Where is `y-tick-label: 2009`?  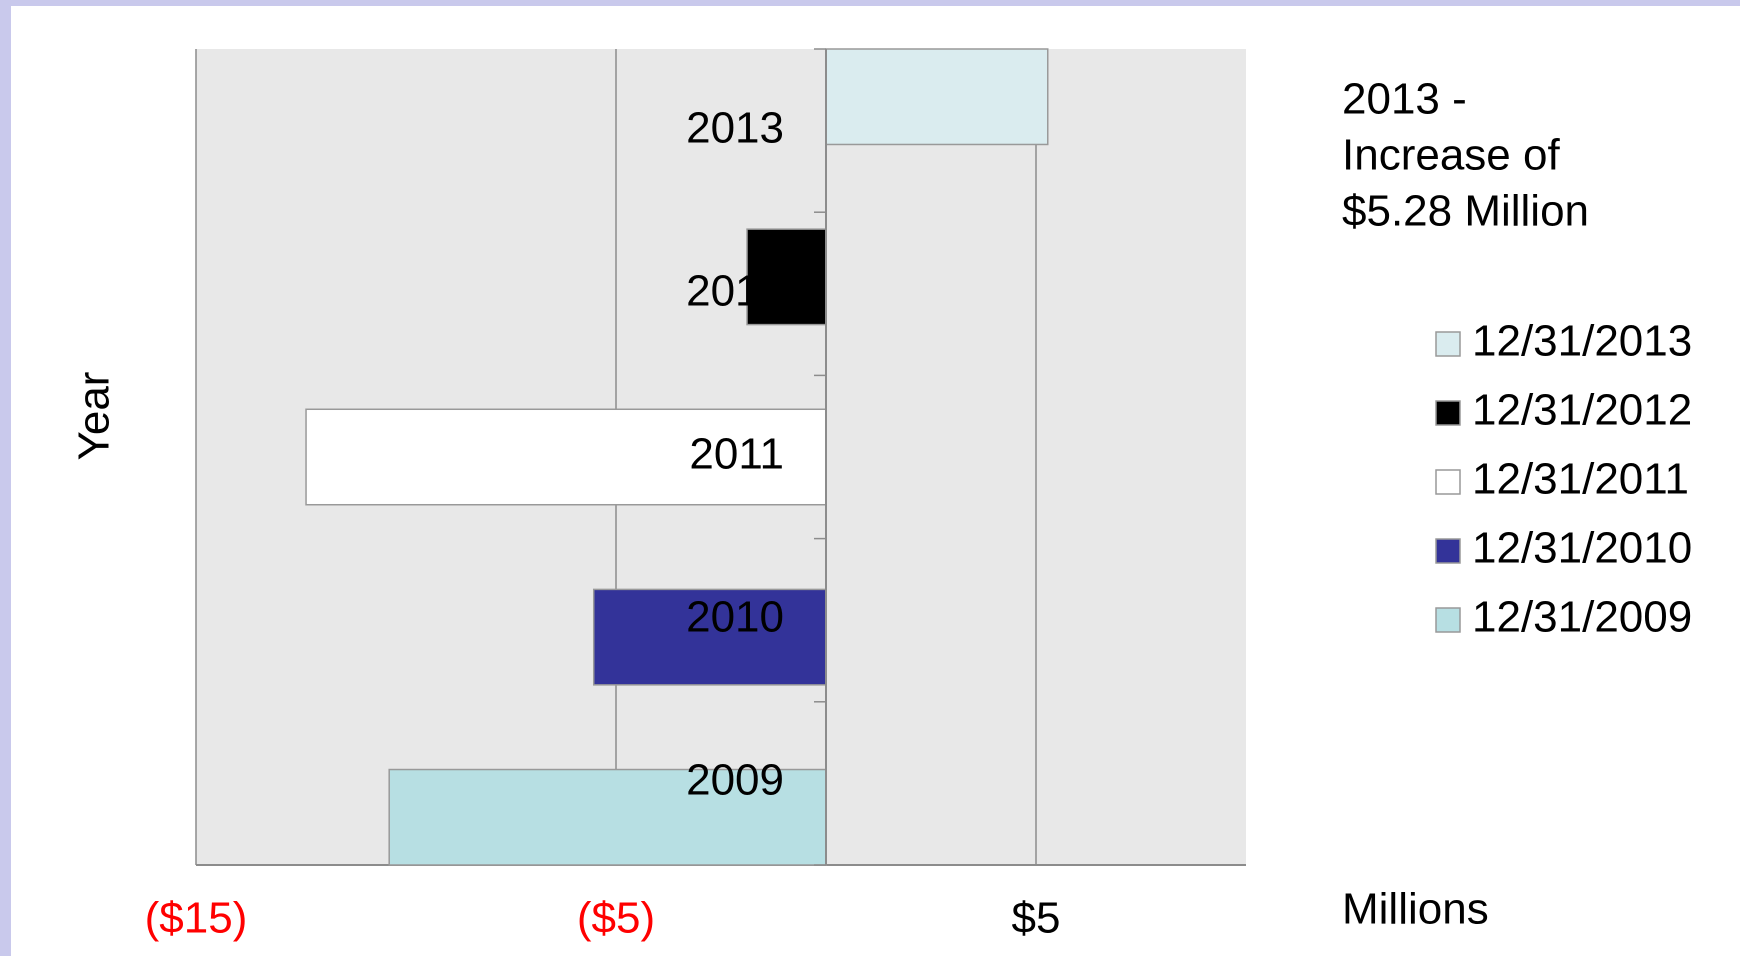 y-tick-label: 2009 is located at coordinates (735, 779).